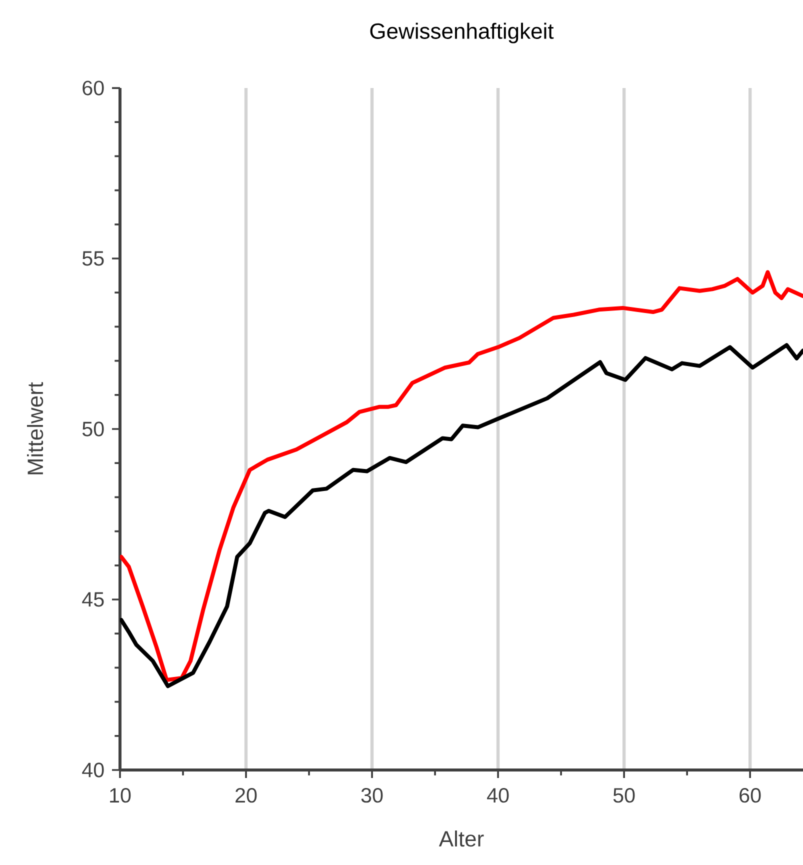  Describe the element at coordinates (372, 795) in the screenshot. I see `x-tick-label: 30` at that location.